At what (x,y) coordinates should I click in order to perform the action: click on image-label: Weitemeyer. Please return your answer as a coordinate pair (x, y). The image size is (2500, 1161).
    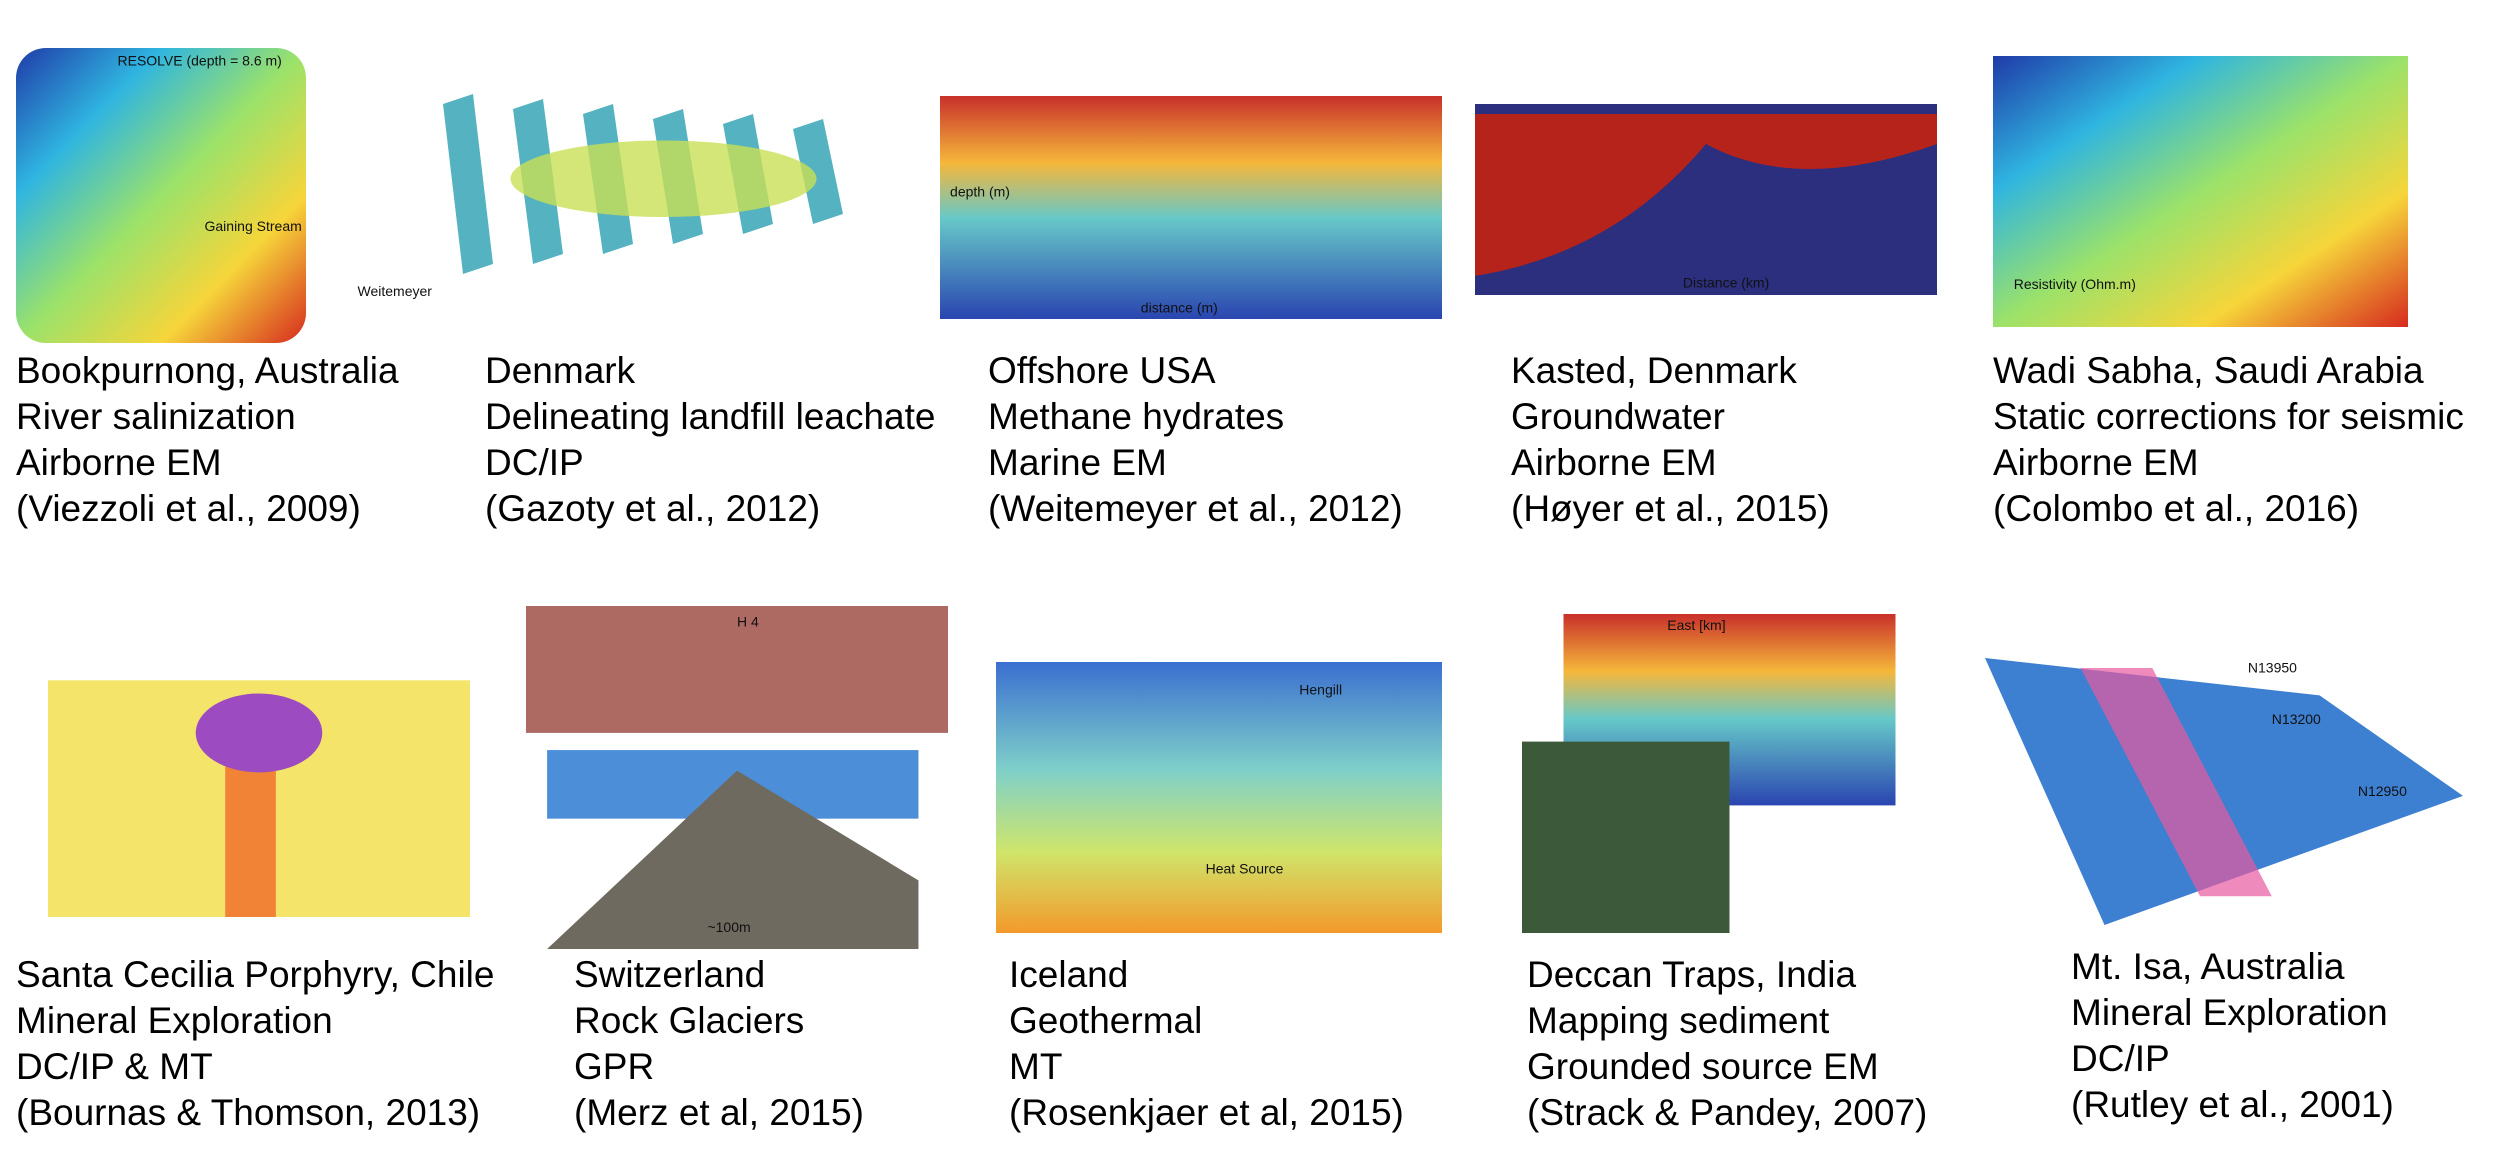
    Looking at the image, I should click on (395, 291).